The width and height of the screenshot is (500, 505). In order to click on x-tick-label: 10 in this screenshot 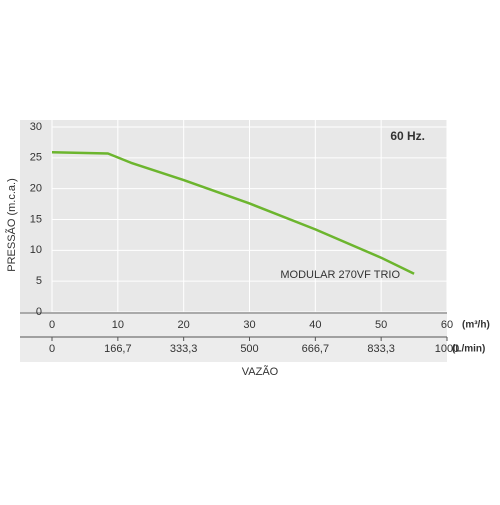, I will do `click(118, 325)`.